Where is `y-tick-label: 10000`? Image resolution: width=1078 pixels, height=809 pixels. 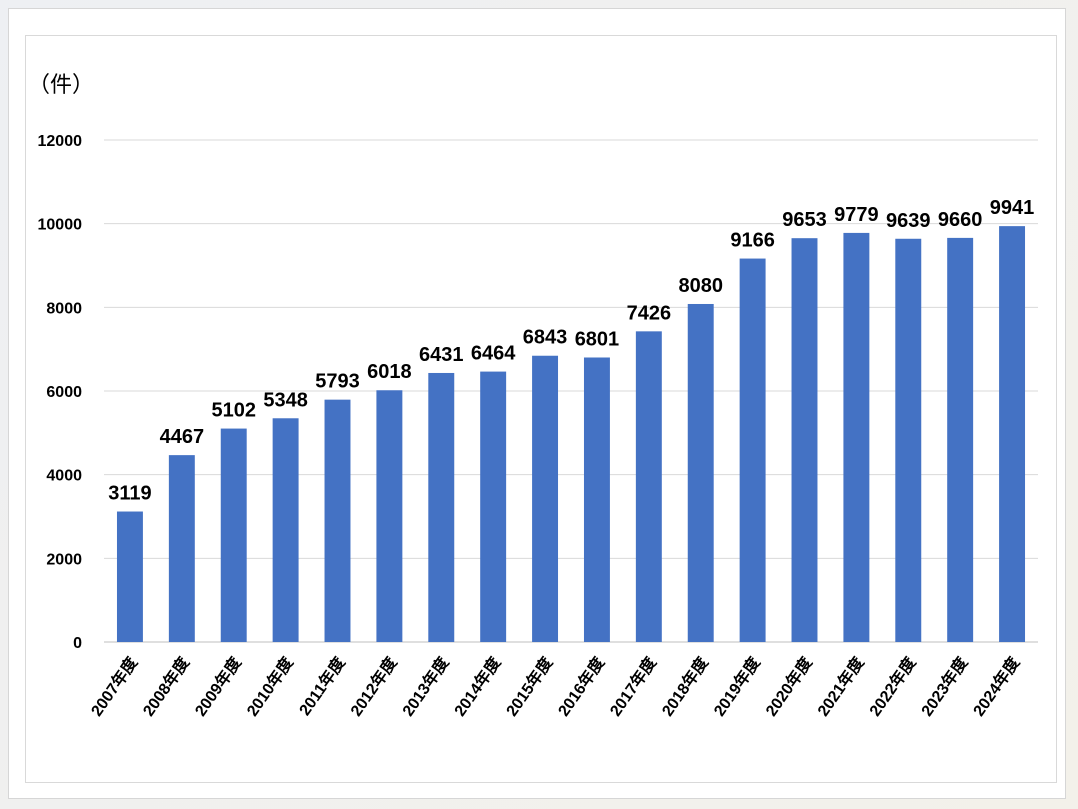
y-tick-label: 10000 is located at coordinates (60, 225).